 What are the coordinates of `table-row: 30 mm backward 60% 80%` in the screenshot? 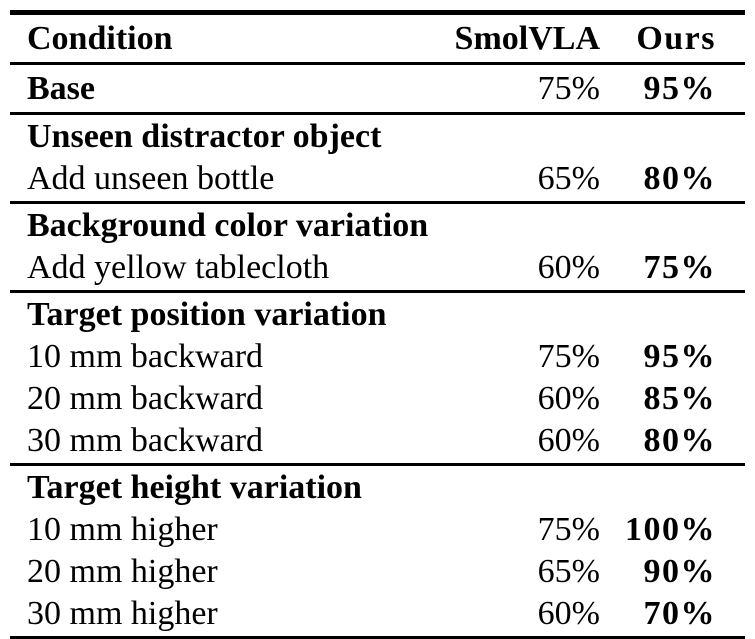 It's located at (377, 441).